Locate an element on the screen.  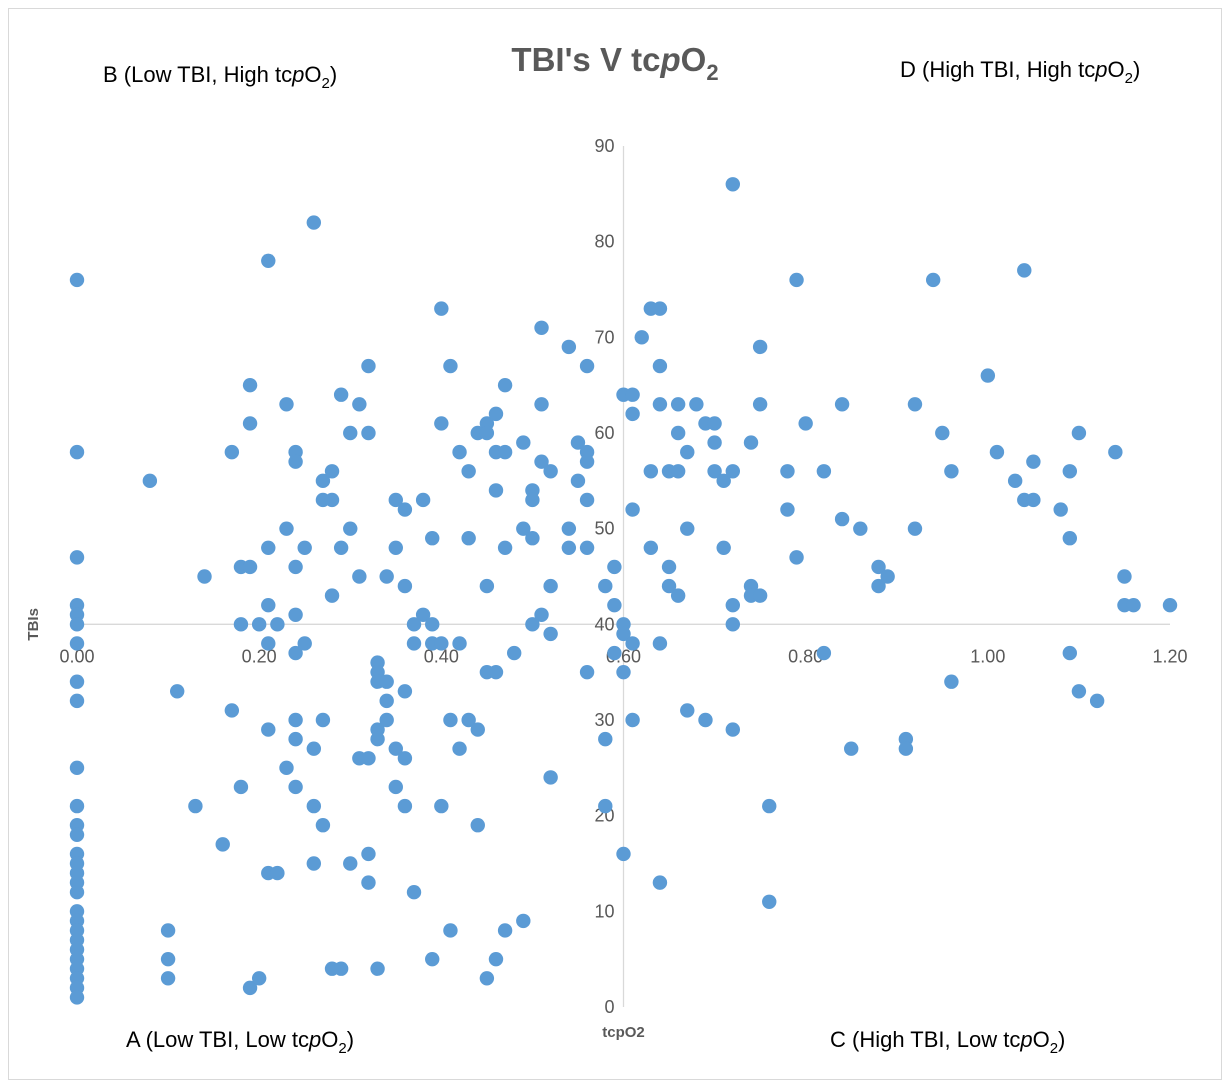
quadrant-label-d: D (High TBI, High tcpO2) is located at coordinates (1020, 72).